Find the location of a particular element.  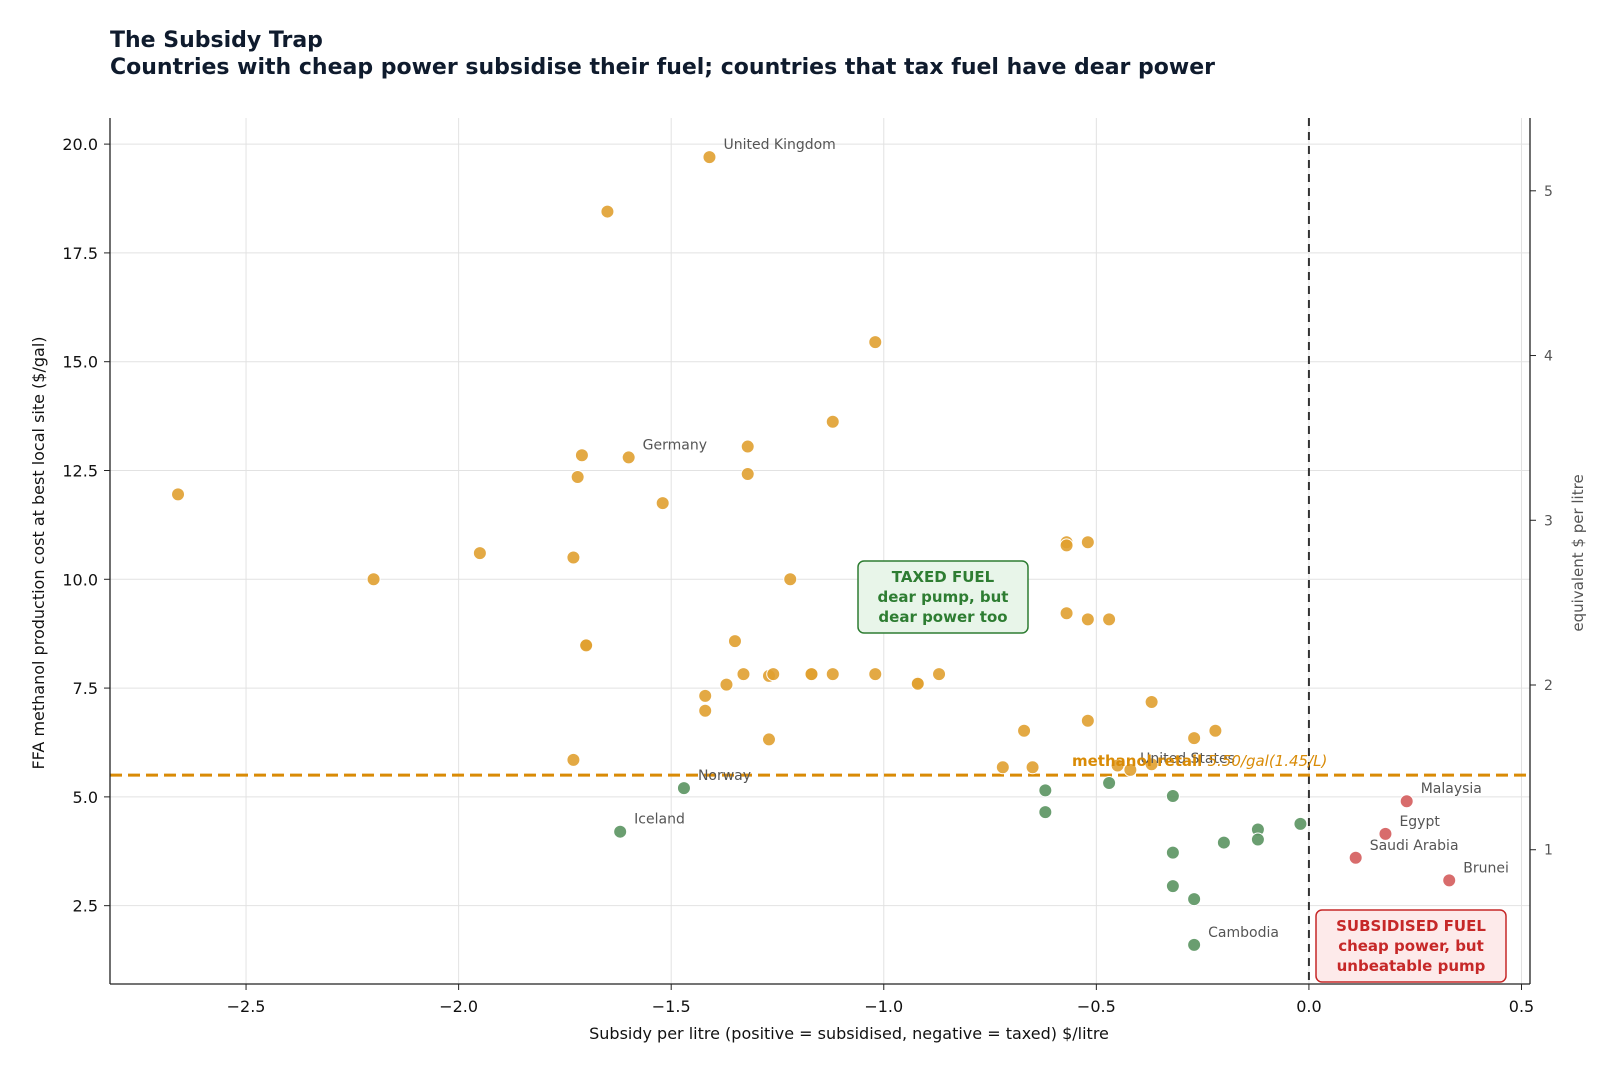

retail-line-label: methanol retail 5.50/gal(1.45/L) is located at coordinates (1199, 761).